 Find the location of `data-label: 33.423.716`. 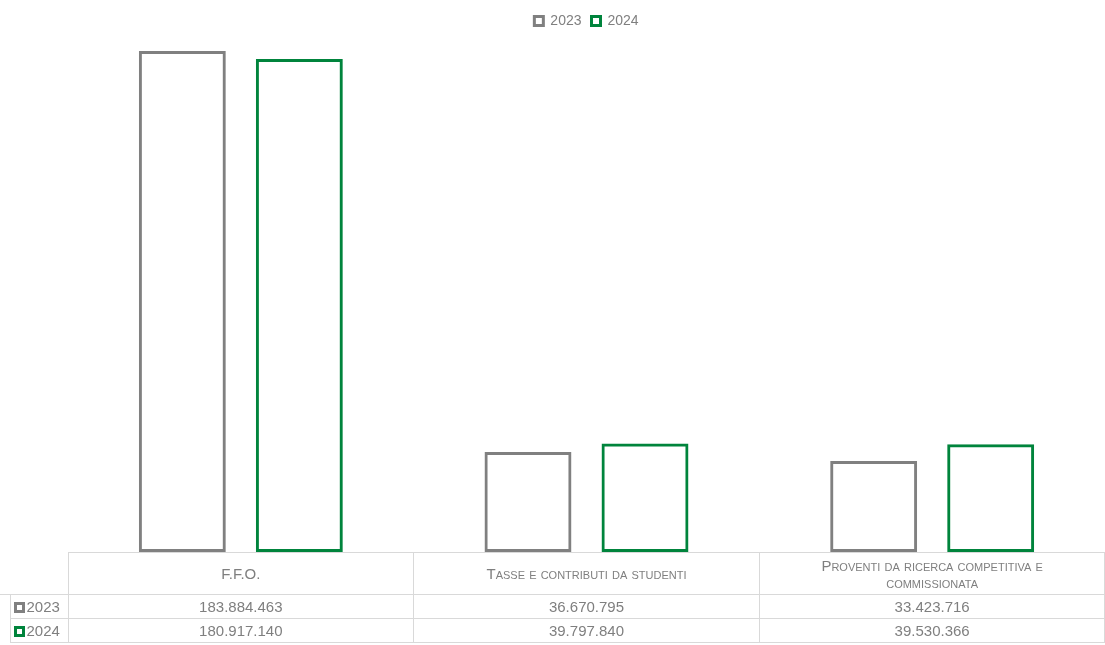

data-label: 33.423.716 is located at coordinates (932, 606).